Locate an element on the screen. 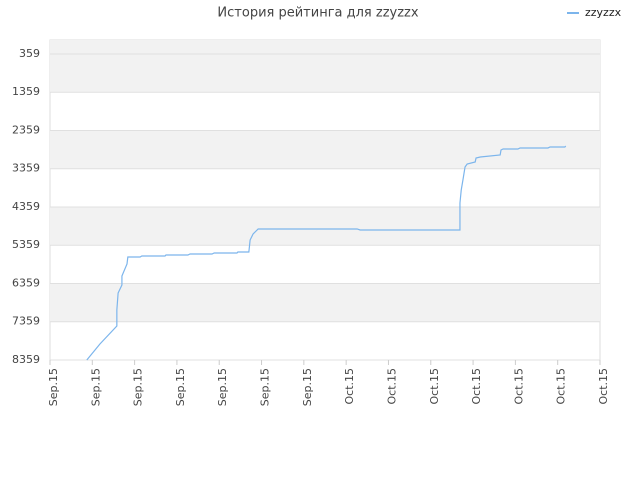  chart-title: История рейтинга для zzyzzx is located at coordinates (317, 13).